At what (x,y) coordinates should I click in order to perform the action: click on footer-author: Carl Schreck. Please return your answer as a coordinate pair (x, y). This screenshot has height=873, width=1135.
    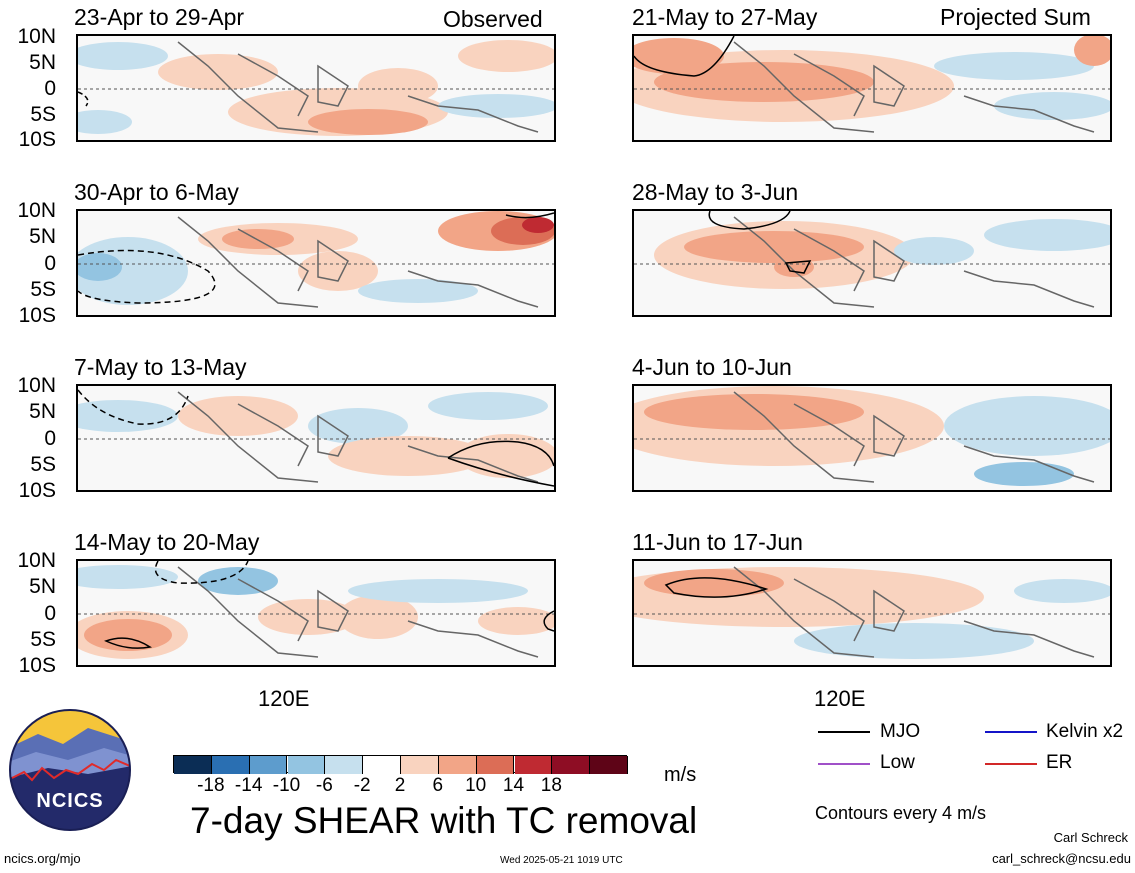
    Looking at the image, I should click on (1090, 837).